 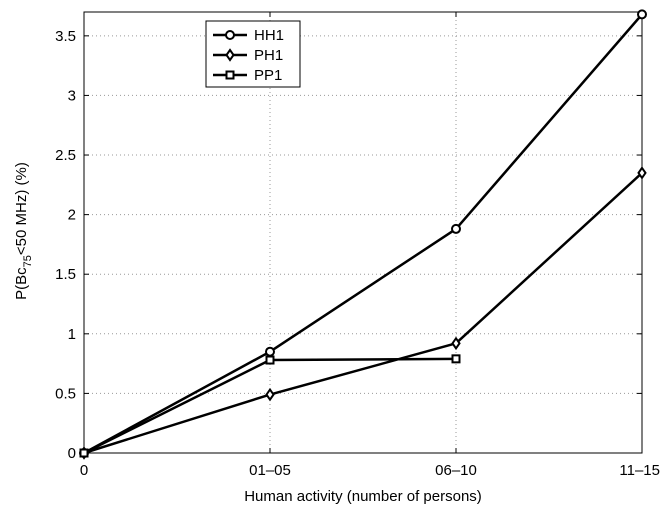 What do you see at coordinates (28, 261) in the screenshot?
I see `y-axis-label-subscript: 75` at bounding box center [28, 261].